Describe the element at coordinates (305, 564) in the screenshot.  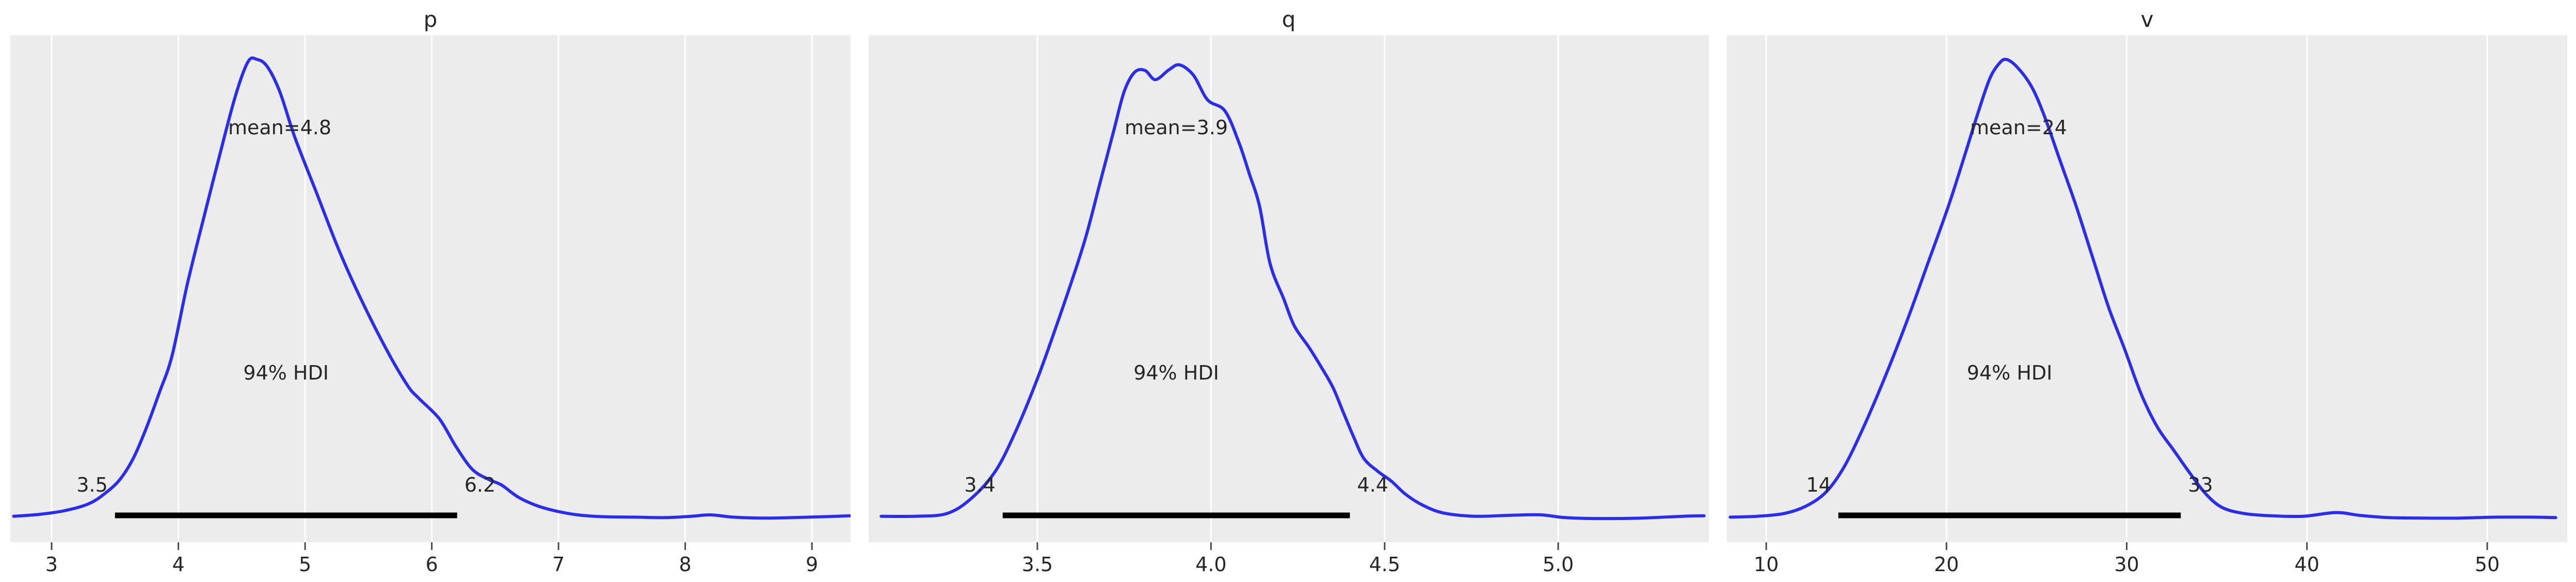
I see `x-tick-label: 5` at that location.